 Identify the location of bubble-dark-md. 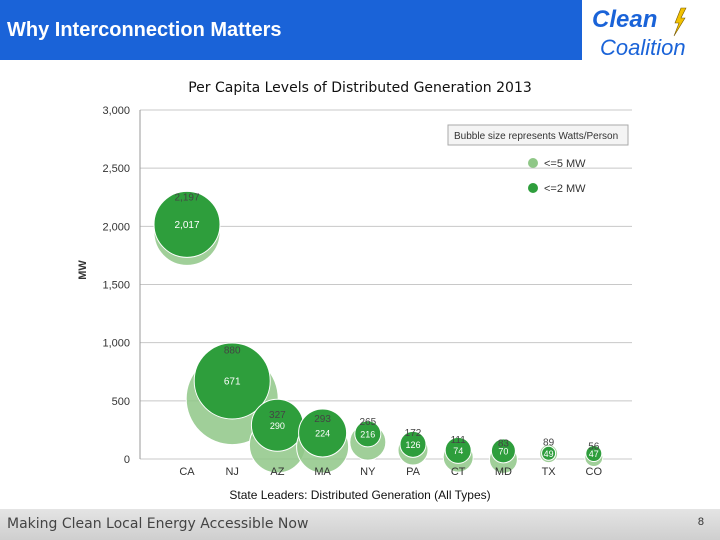
(503, 451).